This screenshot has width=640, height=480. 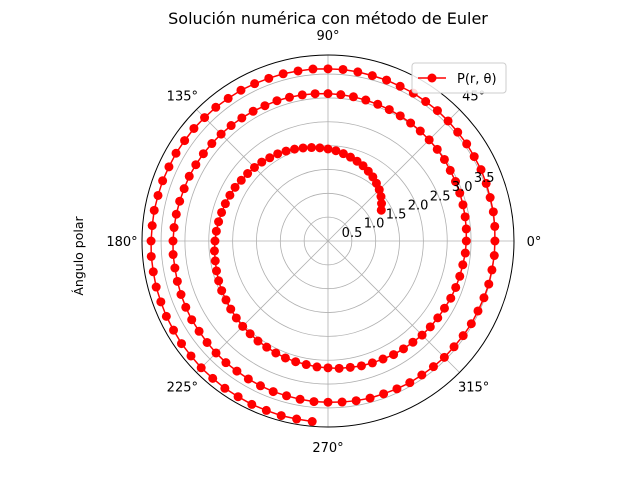 I want to click on theta-tick-label-2: 90°, so click(x=327, y=36).